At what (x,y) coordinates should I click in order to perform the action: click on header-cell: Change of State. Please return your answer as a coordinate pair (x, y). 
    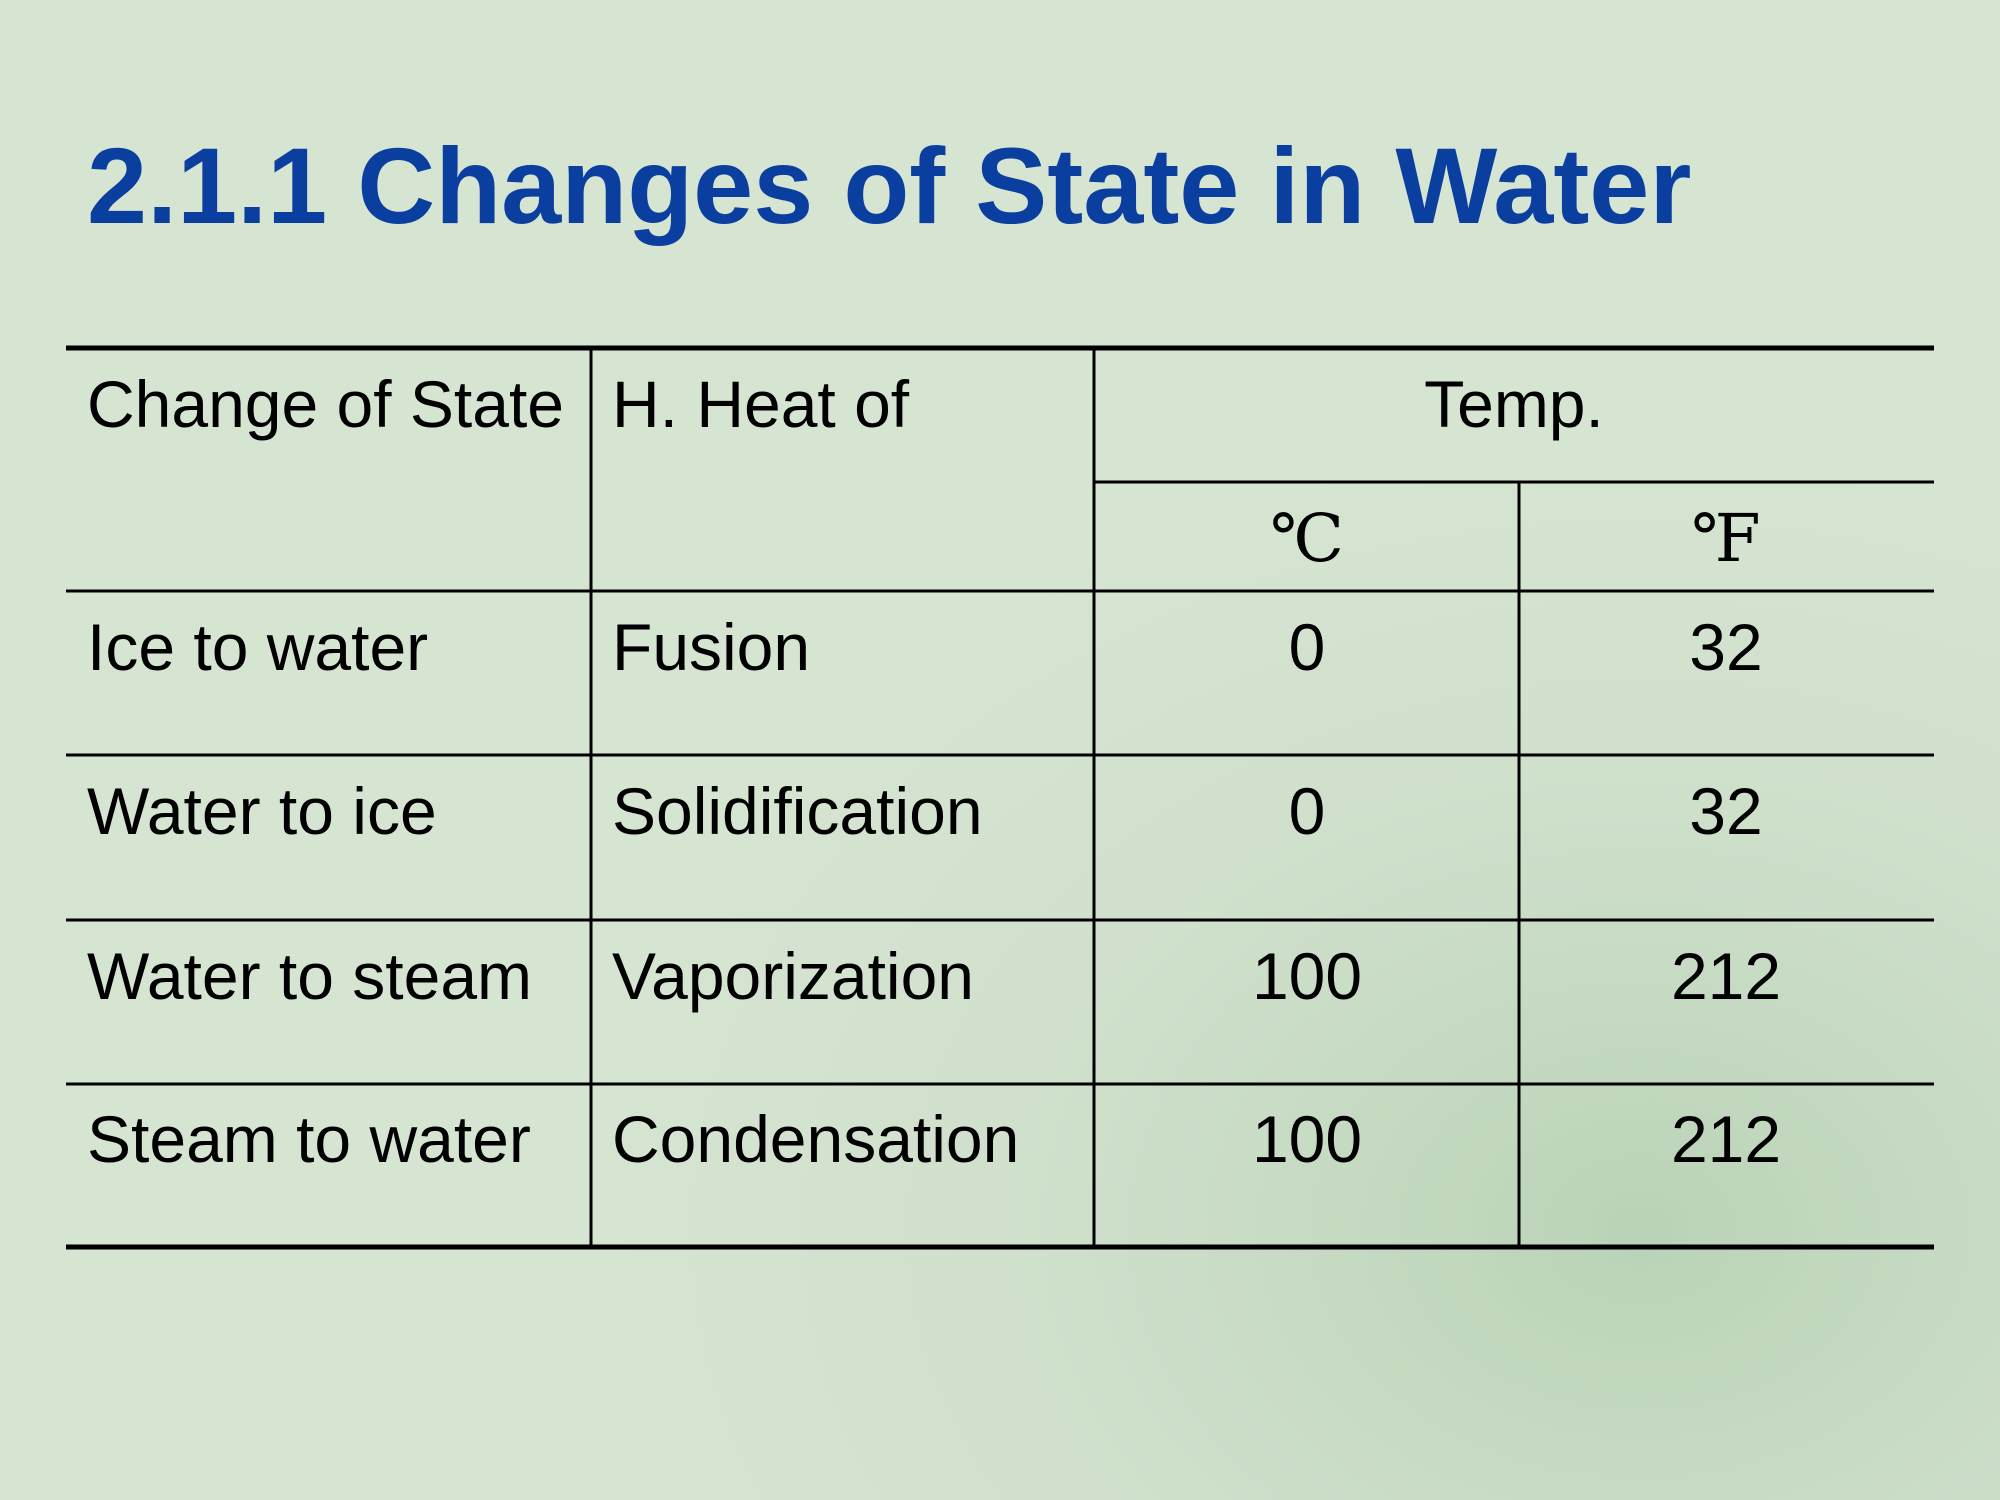
    Looking at the image, I should click on (325, 404).